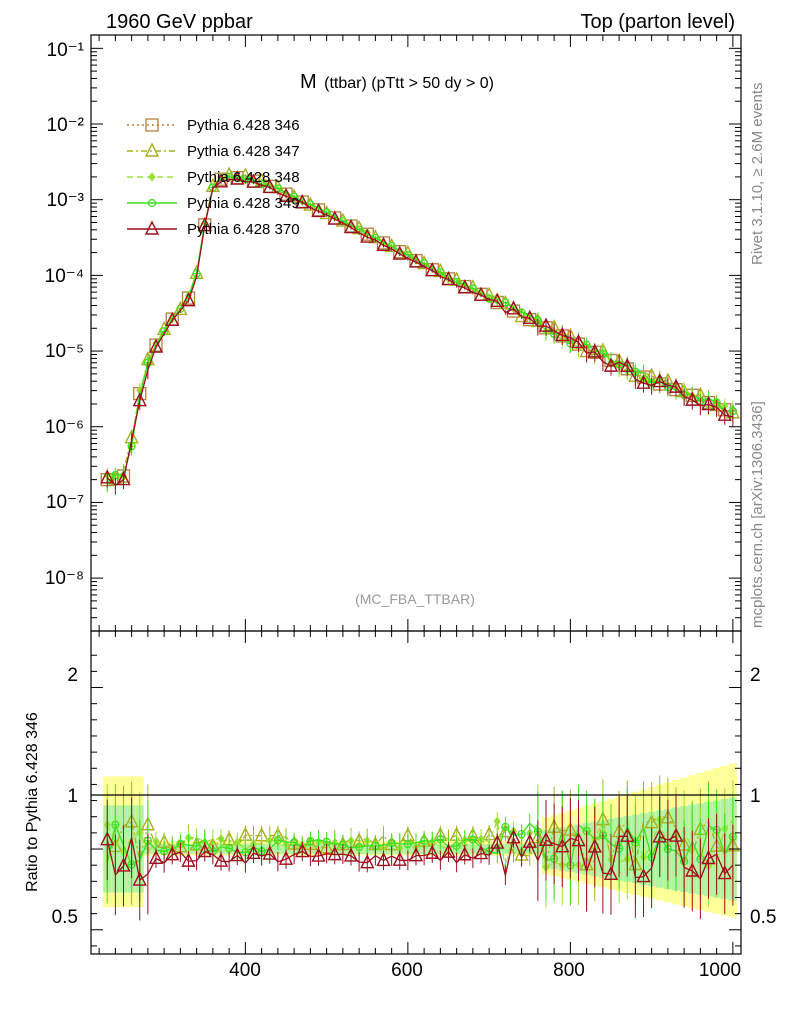 This screenshot has height=1024, width=786. I want to click on mcplots-text: mcplots.cern.ch [arXiv:1306.3436], so click(757, 514).